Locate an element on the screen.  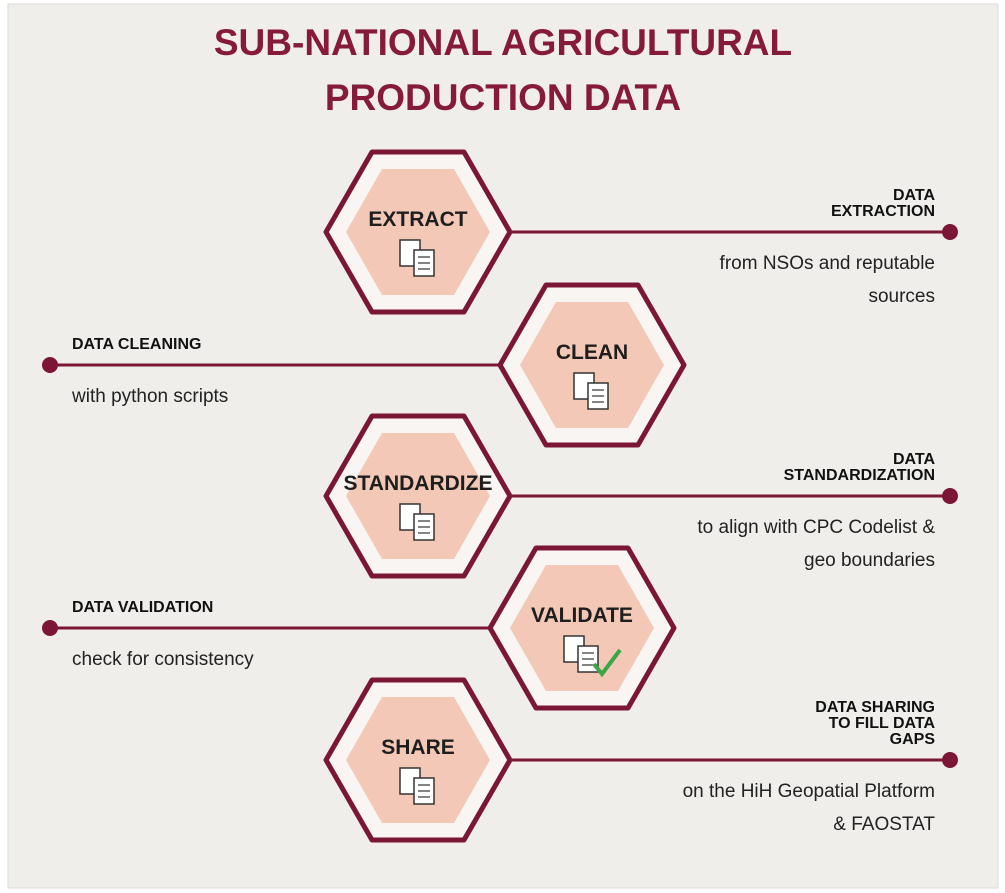
step-description: with python scripts is located at coordinates (149, 396).